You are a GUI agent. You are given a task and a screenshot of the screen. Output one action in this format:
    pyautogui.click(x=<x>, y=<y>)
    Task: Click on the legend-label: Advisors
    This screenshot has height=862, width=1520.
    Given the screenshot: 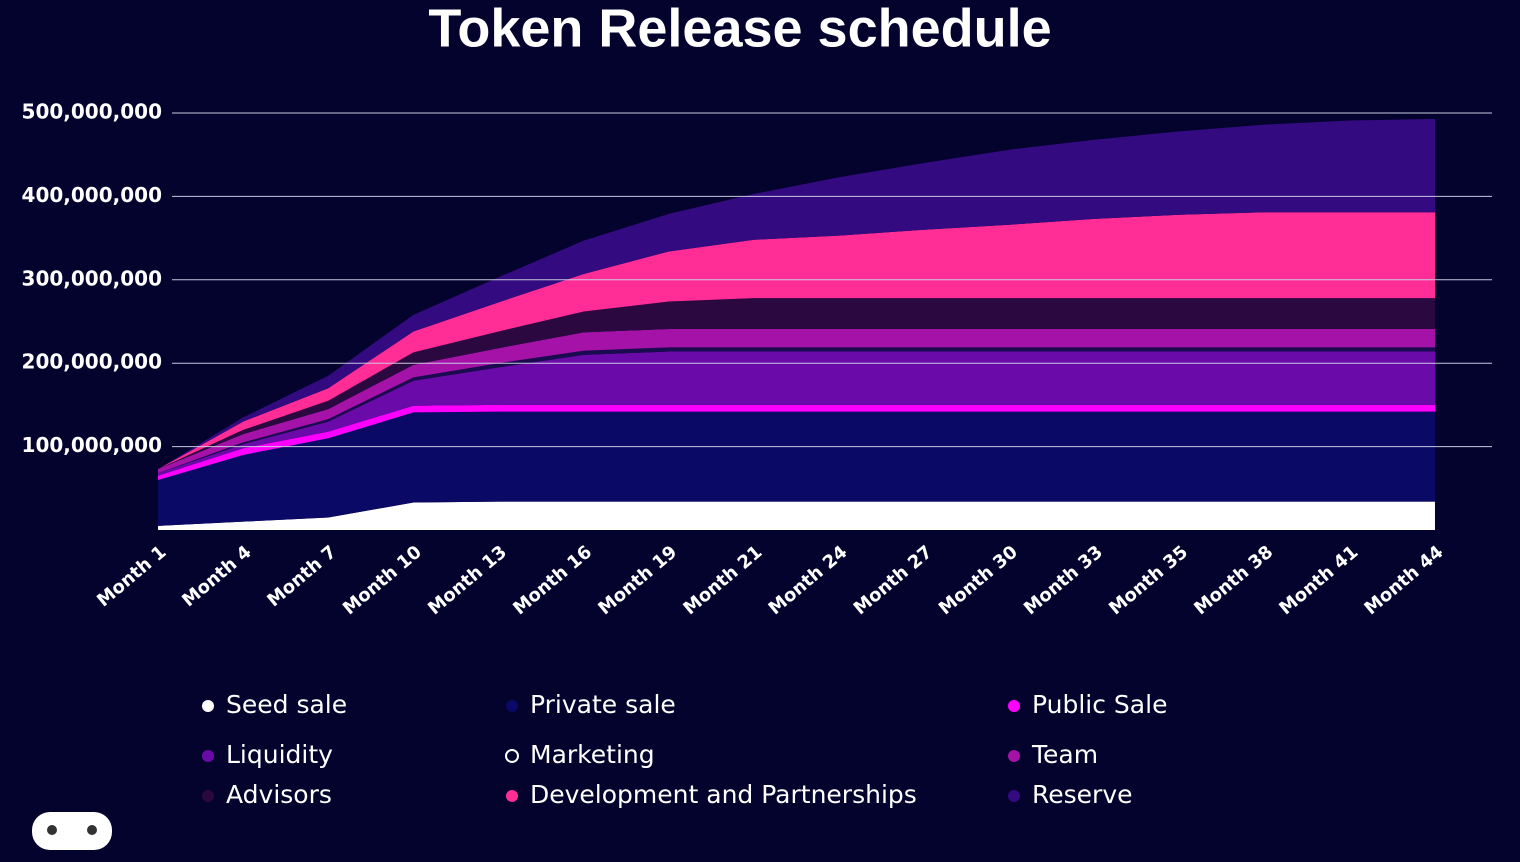 What is the action you would take?
    pyautogui.click(x=279, y=794)
    